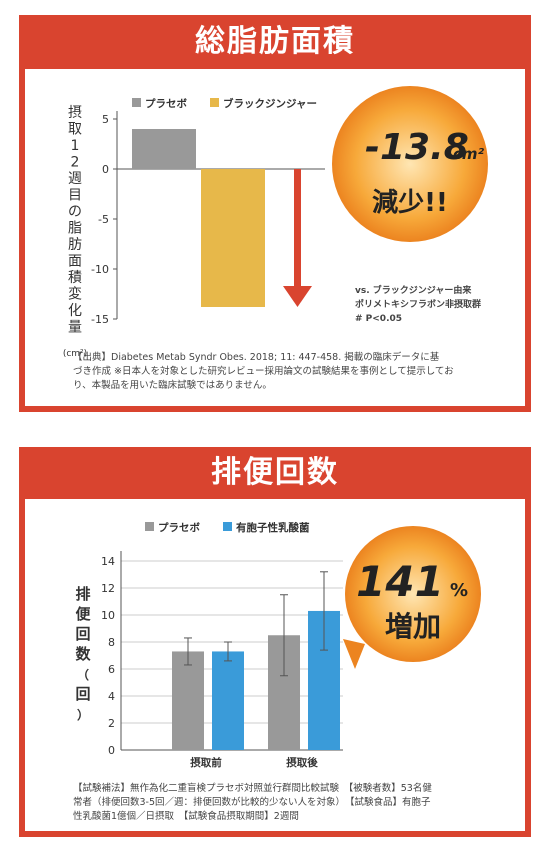 The height and width of the screenshot is (852, 550). I want to click on badge-text: 減少!!, so click(410, 203).